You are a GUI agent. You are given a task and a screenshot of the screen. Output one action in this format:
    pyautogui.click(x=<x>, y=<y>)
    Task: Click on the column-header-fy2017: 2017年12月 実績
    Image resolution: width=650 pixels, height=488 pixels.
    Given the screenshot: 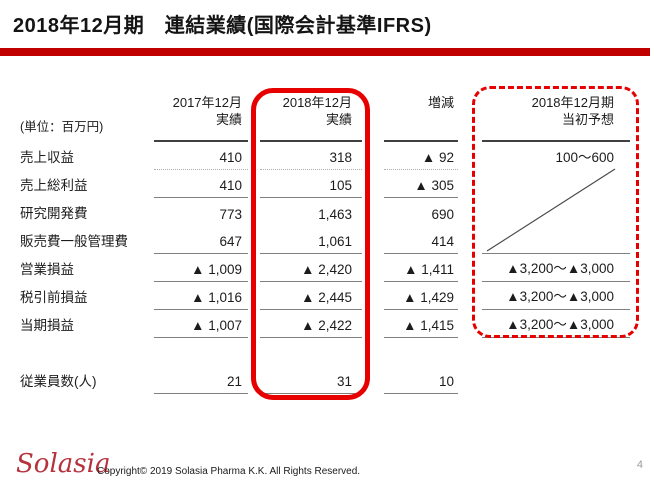 What is the action you would take?
    pyautogui.click(x=201, y=115)
    